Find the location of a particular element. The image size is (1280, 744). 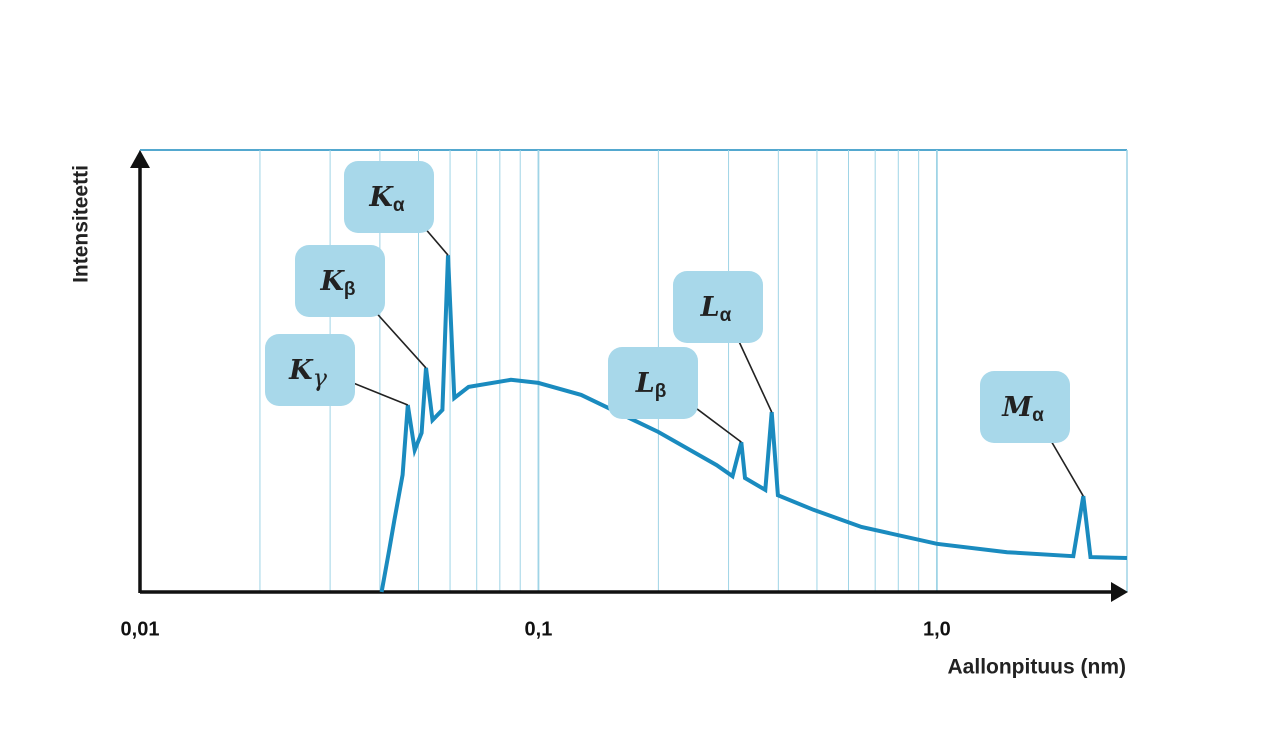

y-axis-title: Intensiteetti is located at coordinates (81, 224).